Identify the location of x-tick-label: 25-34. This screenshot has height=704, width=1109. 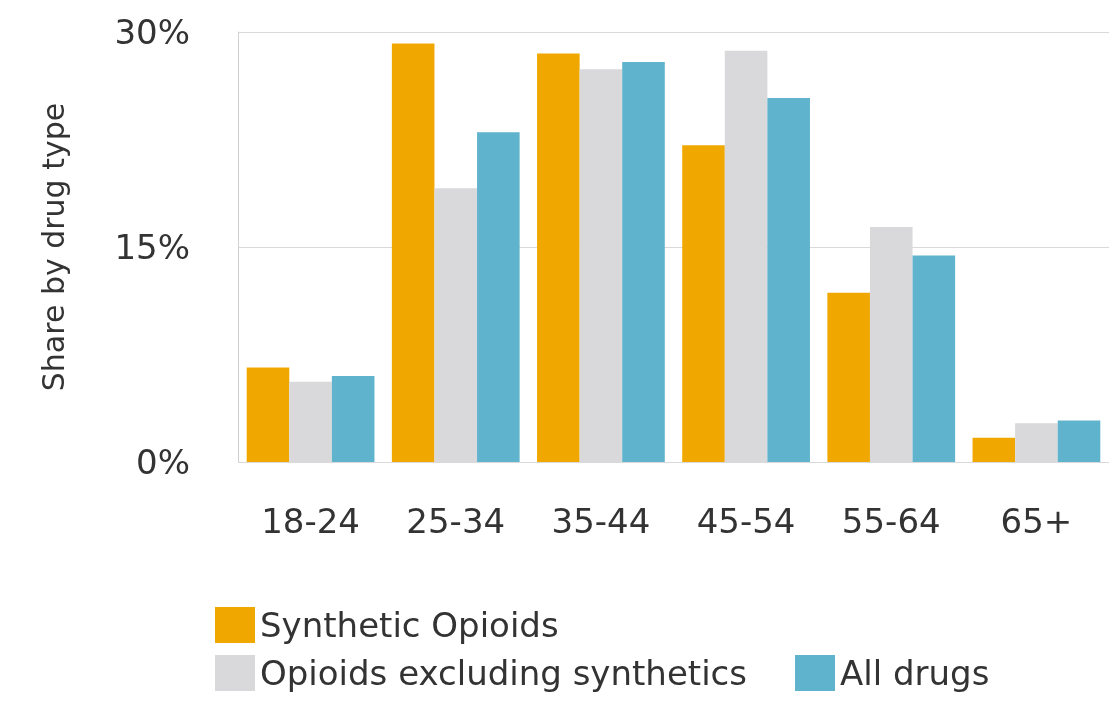
(456, 521).